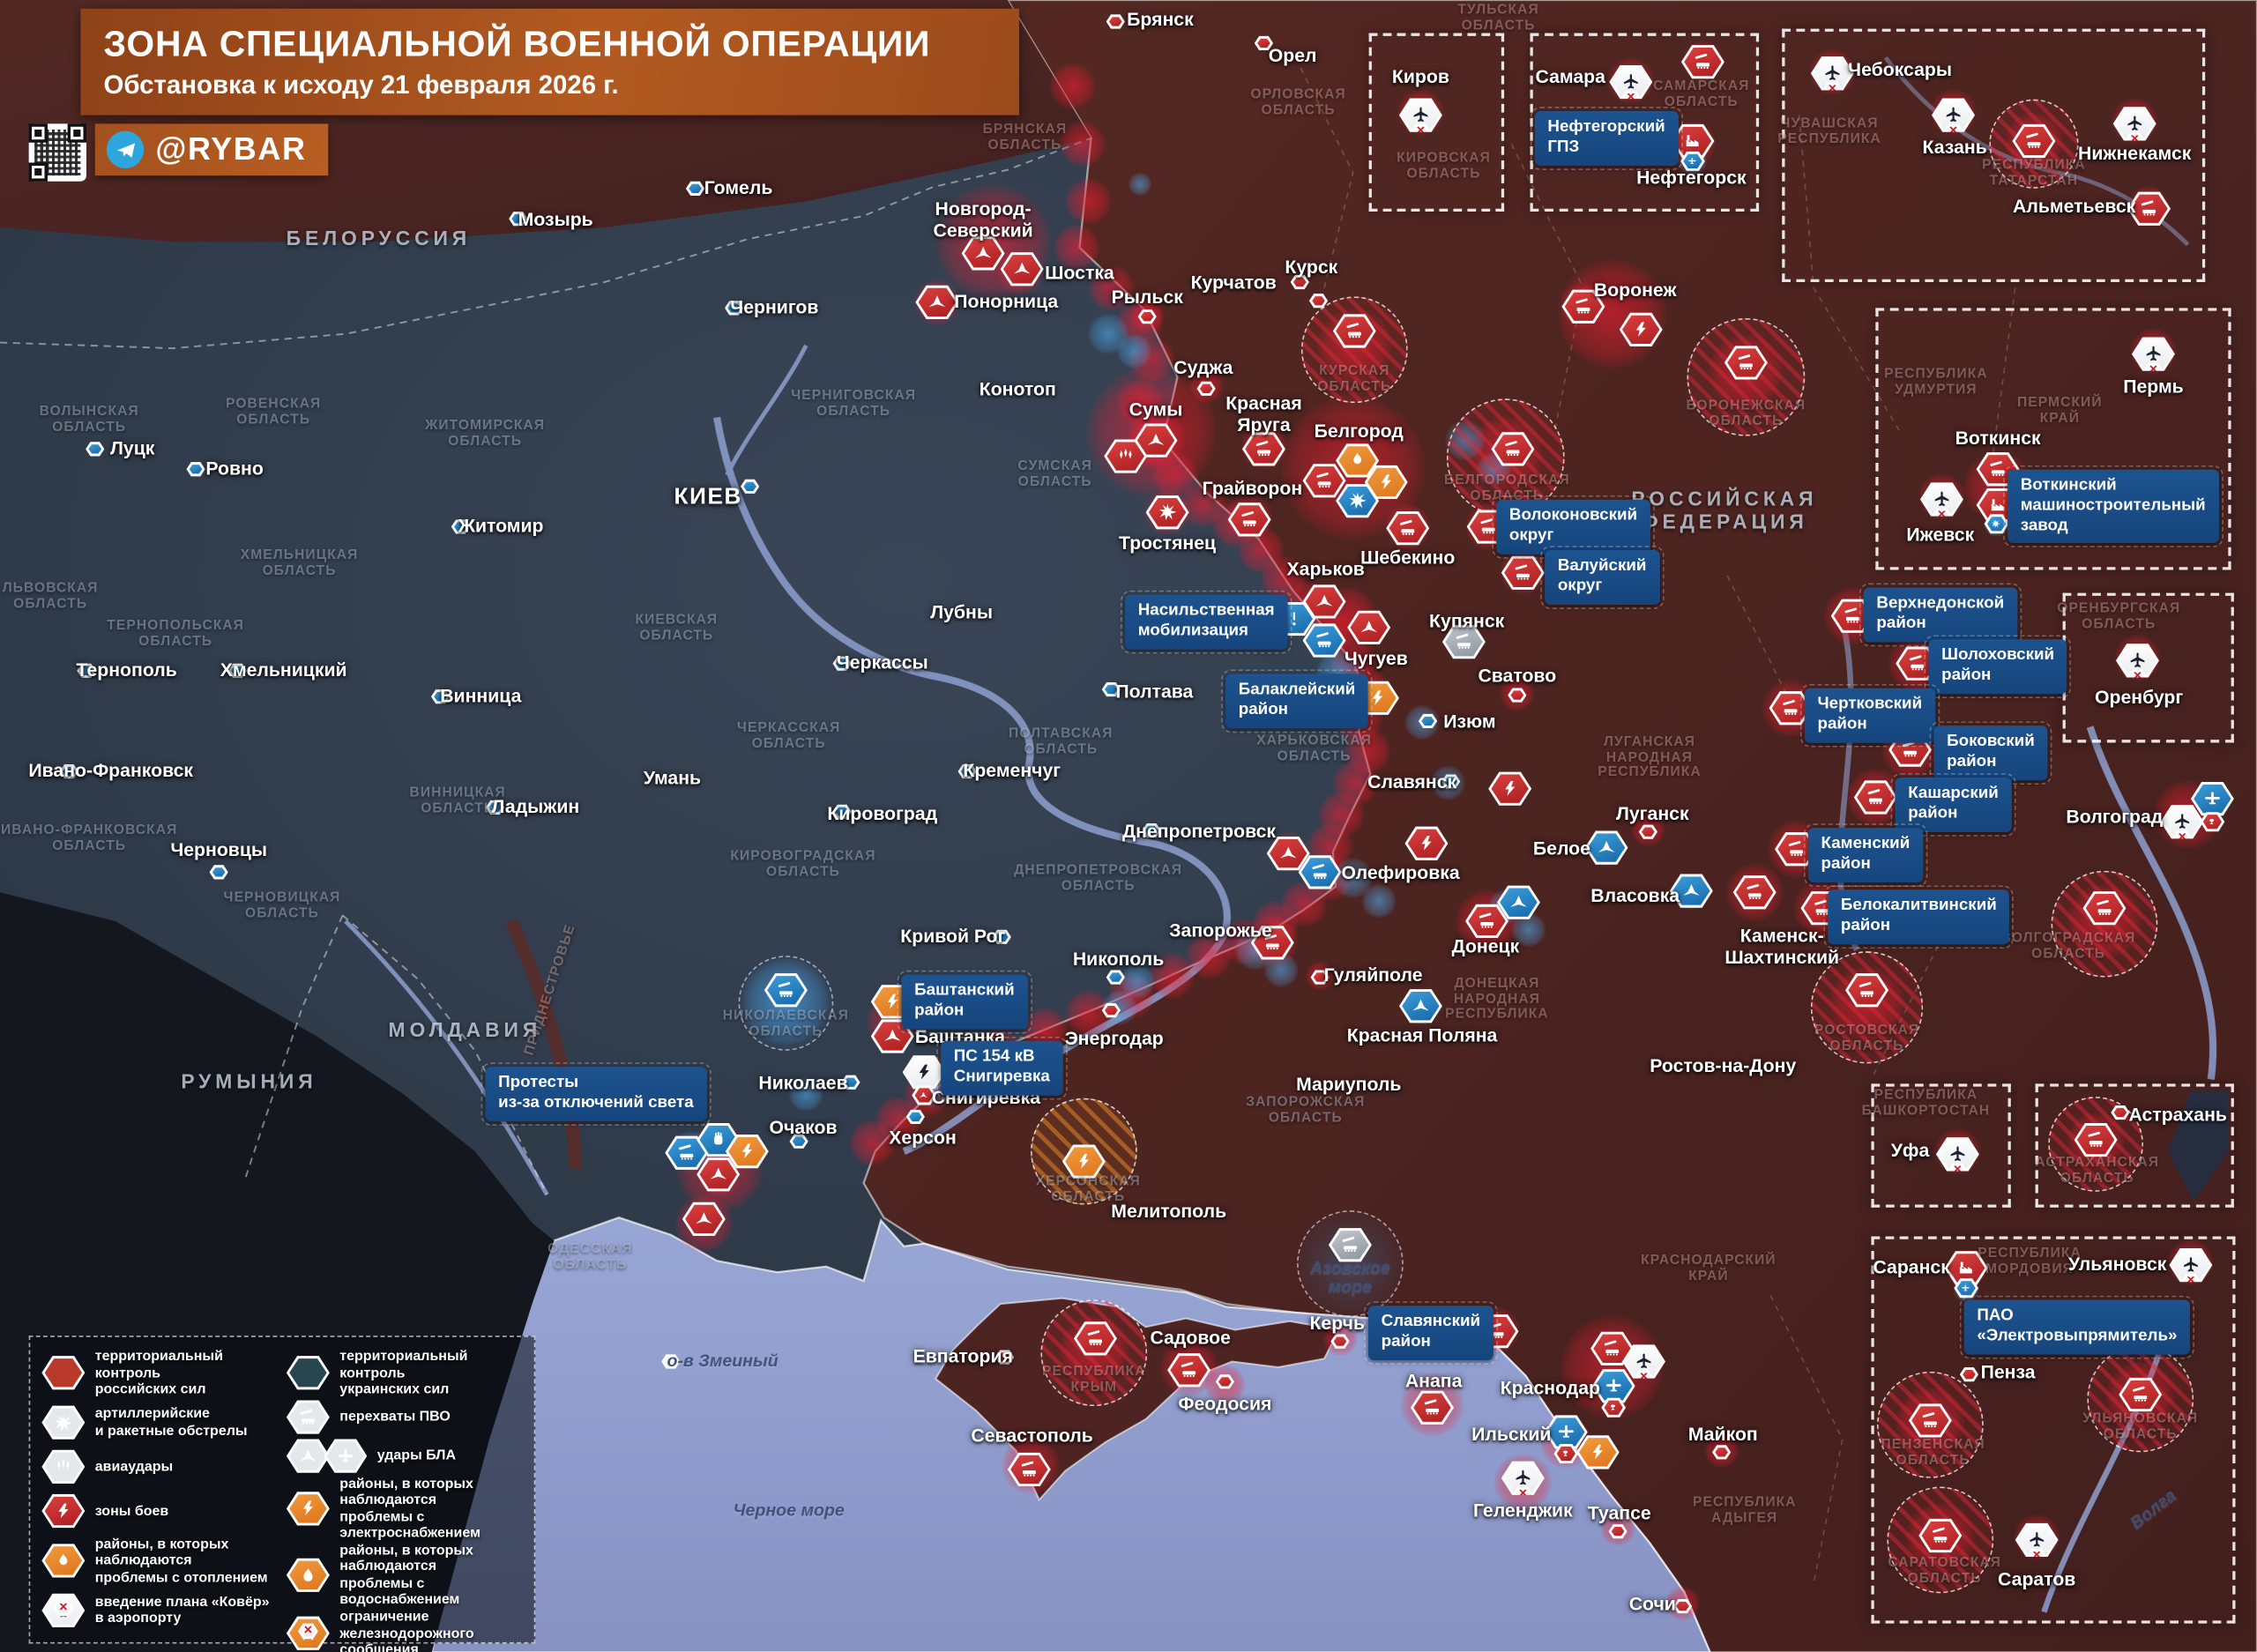 Image resolution: width=2257 pixels, height=1652 pixels. Describe the element at coordinates (308, 1509) in the screenshot. I see `power-problems-icon` at that location.